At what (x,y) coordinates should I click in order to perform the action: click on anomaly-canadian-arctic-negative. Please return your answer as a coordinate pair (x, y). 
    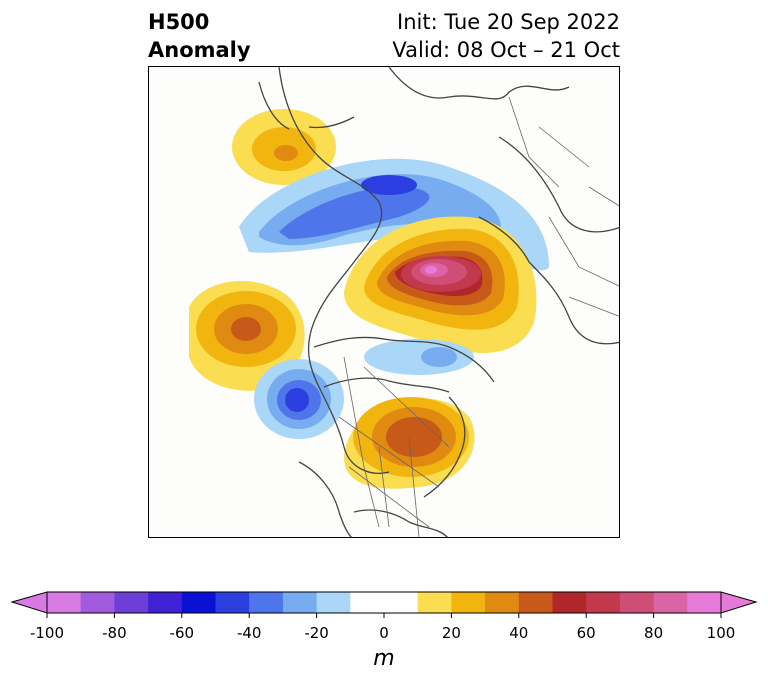
    Looking at the image, I should click on (419, 357).